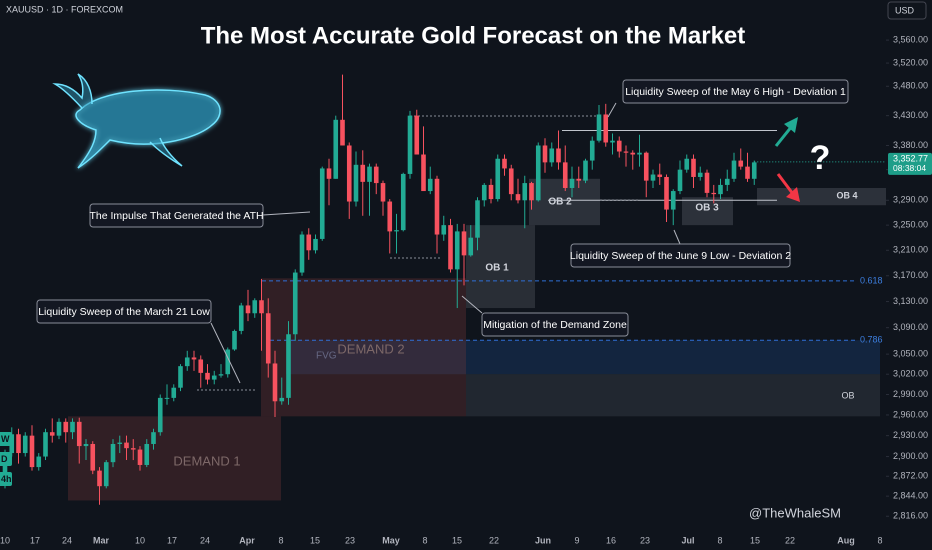 Image resolution: width=932 pixels, height=550 pixels. I want to click on zone-label: OB 3, so click(707, 208).